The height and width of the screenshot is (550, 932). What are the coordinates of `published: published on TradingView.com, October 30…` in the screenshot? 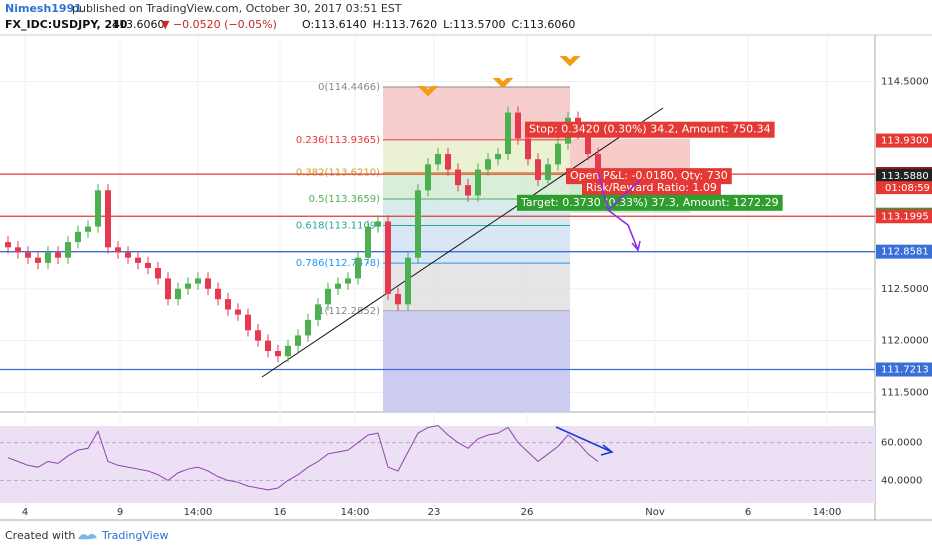 It's located at (237, 8).